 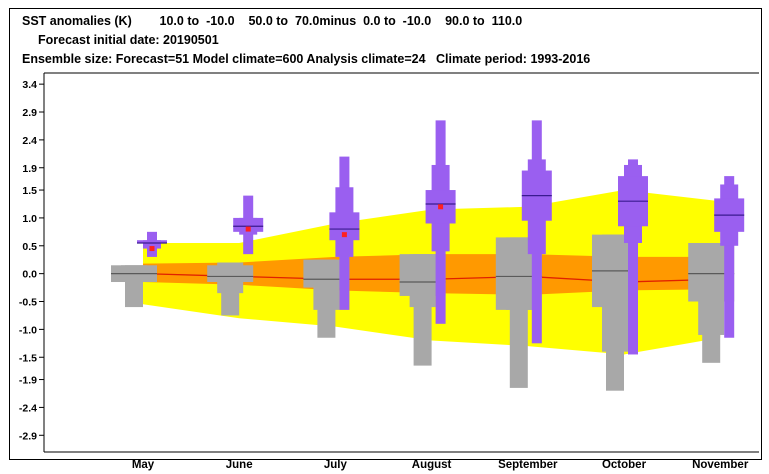 What do you see at coordinates (28, 330) in the screenshot?
I see `y-tick-label: -1.0` at bounding box center [28, 330].